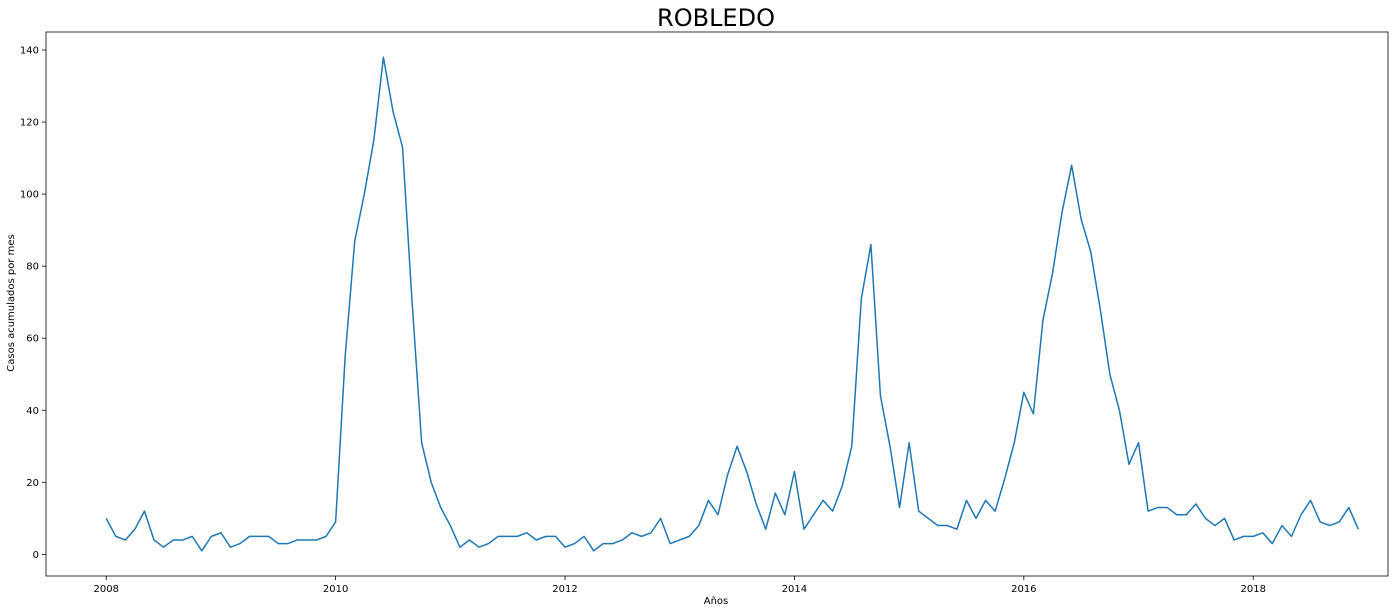 The width and height of the screenshot is (1393, 613). What do you see at coordinates (29, 123) in the screenshot?
I see `y-tick-label: 120` at bounding box center [29, 123].